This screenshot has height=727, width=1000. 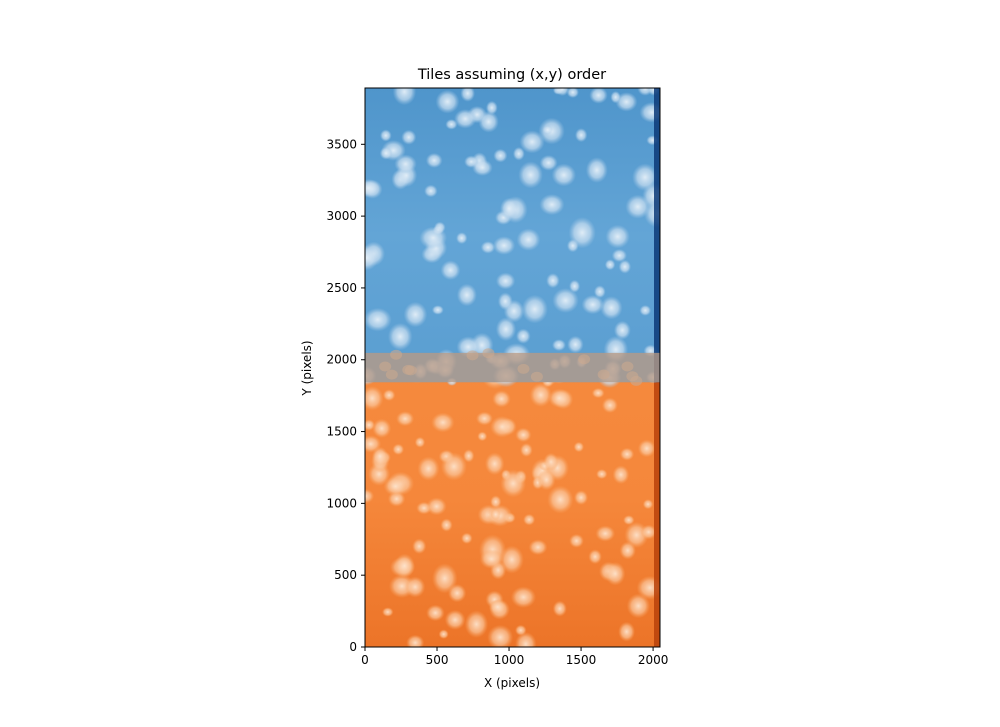 What do you see at coordinates (512, 238) in the screenshot?
I see `blue-tile` at bounding box center [512, 238].